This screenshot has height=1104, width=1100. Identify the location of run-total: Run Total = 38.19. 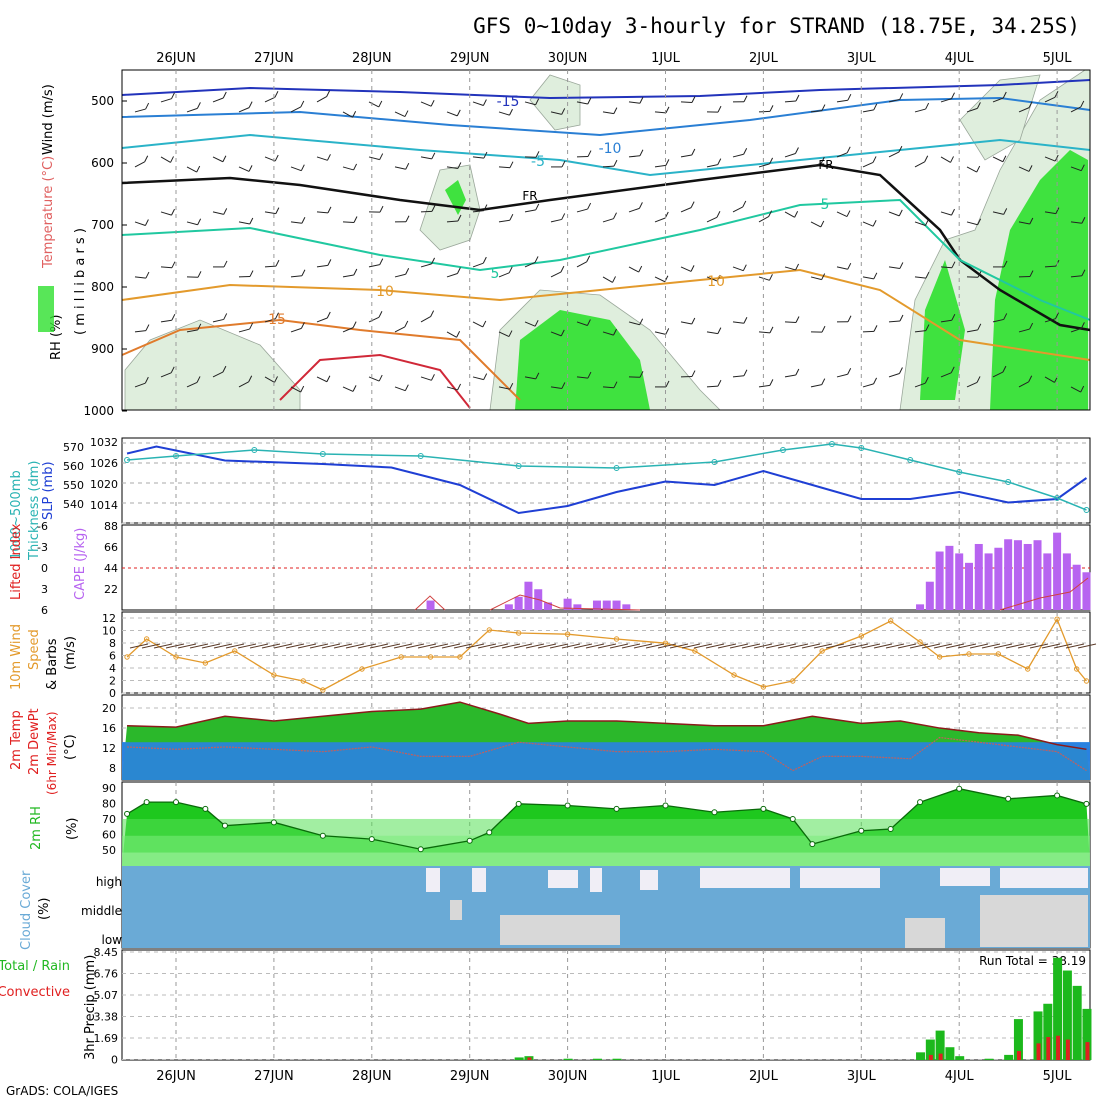
(1032, 961).